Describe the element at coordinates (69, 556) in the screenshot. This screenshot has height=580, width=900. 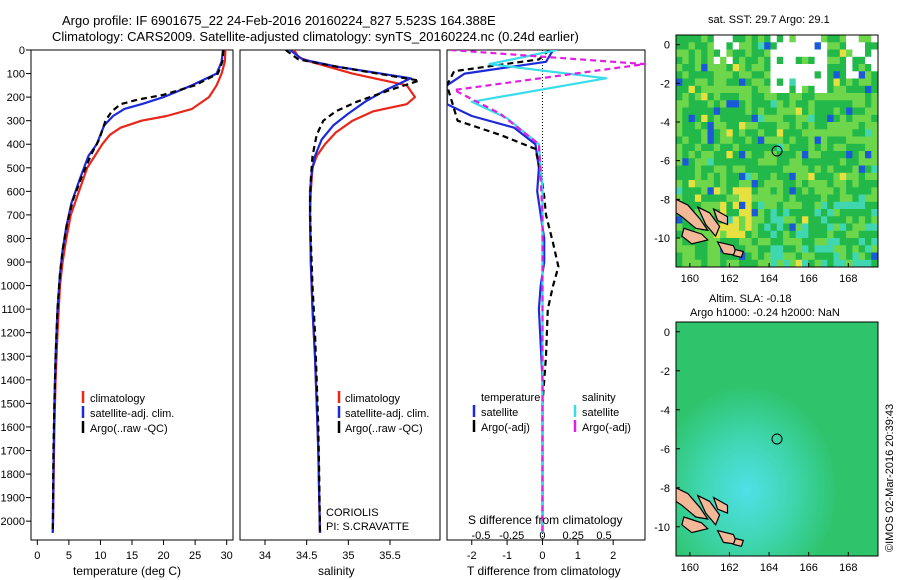
I see `x-tick-label: 5` at that location.